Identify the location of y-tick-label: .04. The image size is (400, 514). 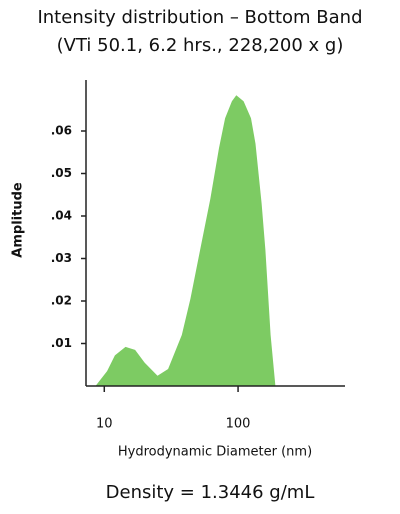
(61, 216).